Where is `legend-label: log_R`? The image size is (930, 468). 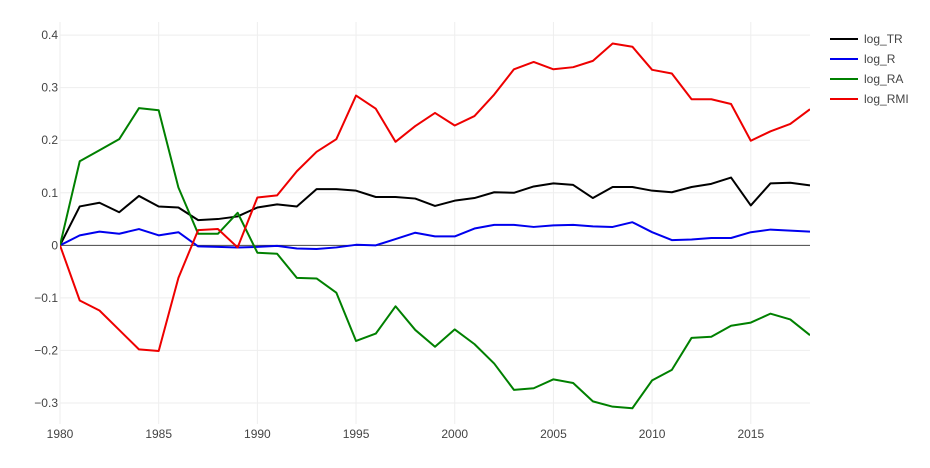
legend-label: log_R is located at coordinates (880, 59).